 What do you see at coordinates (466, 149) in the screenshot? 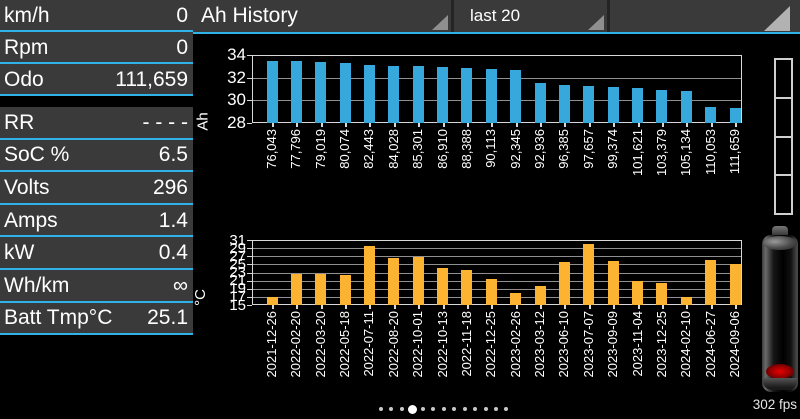
I see `x-tick-label: 88,388` at bounding box center [466, 149].